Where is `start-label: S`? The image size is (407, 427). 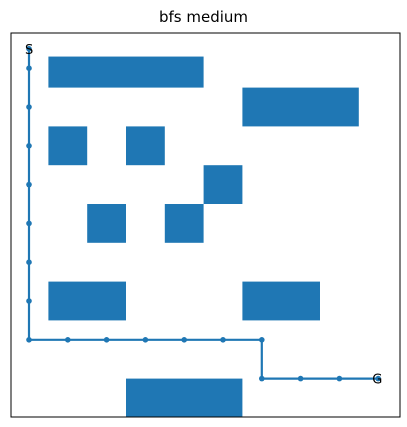
start-label: S is located at coordinates (29, 50).